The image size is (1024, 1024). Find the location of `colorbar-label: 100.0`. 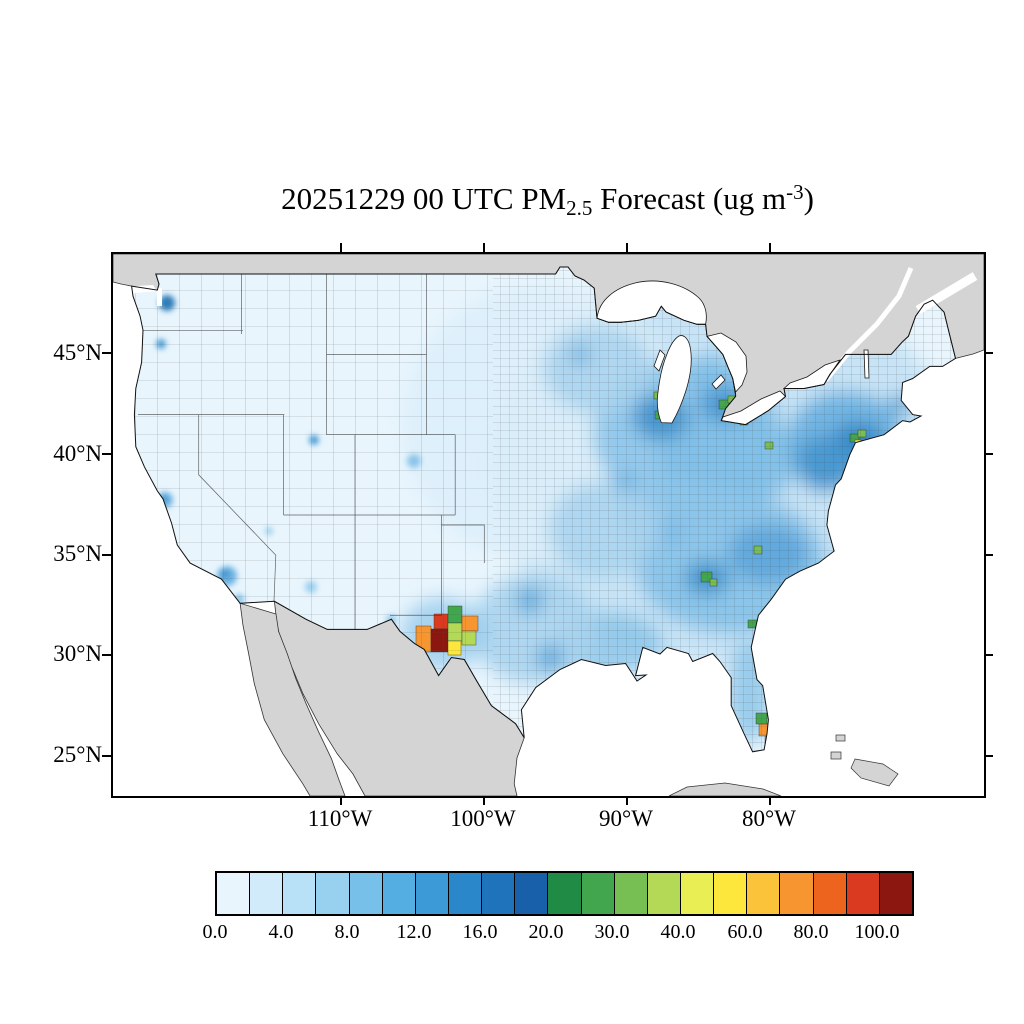

colorbar-label: 100.0 is located at coordinates (877, 932).